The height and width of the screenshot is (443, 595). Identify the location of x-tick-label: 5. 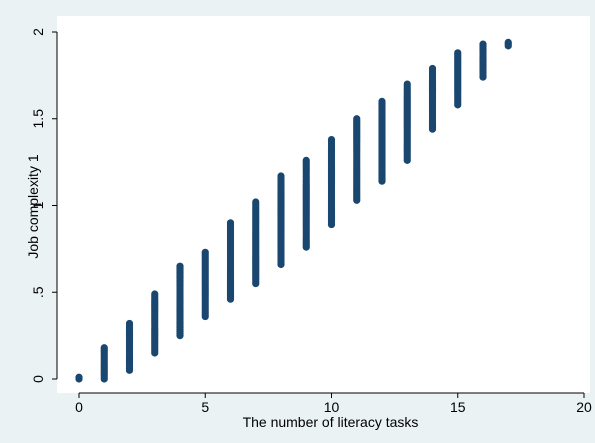
(205, 407).